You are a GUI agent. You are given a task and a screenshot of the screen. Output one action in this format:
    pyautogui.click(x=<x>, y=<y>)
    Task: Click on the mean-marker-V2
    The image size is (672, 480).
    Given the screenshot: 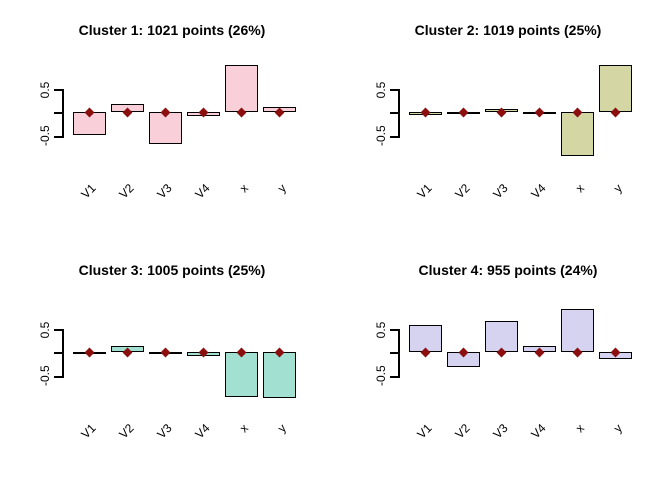 What is the action you would take?
    pyautogui.click(x=463, y=112)
    